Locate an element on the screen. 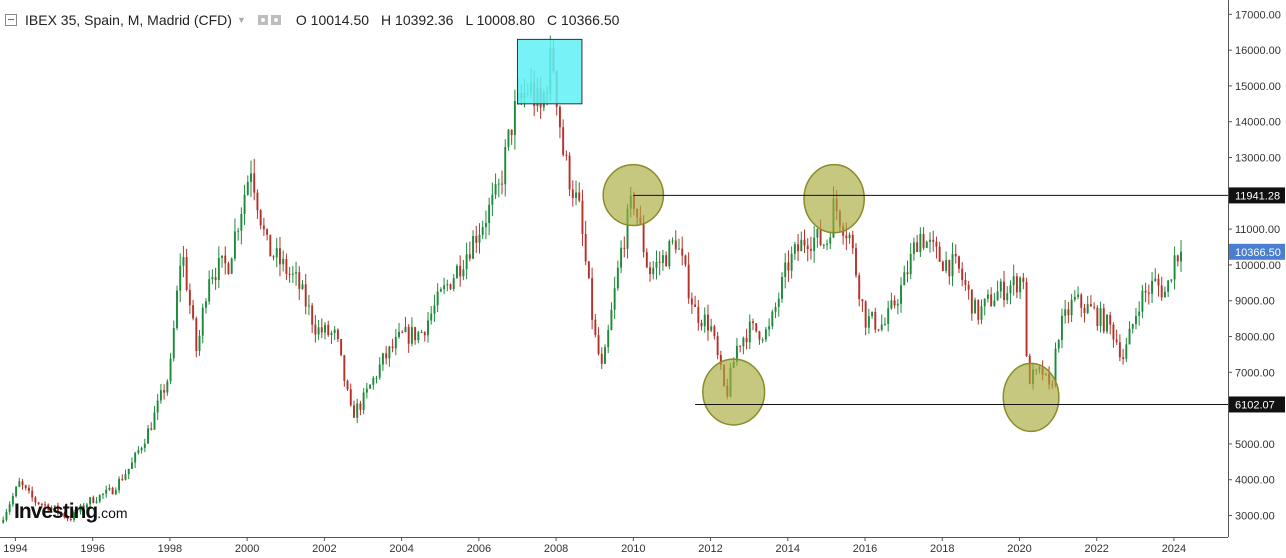 This screenshot has width=1286, height=558. ohlc-high: H 10392.36 is located at coordinates (417, 20).